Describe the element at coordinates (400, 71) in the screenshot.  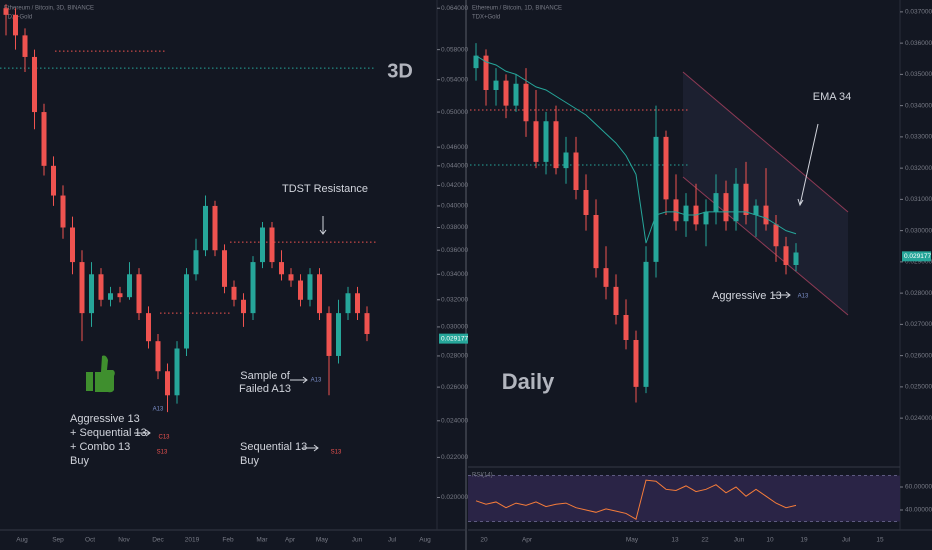
I see `annotation: 3D` at that location.